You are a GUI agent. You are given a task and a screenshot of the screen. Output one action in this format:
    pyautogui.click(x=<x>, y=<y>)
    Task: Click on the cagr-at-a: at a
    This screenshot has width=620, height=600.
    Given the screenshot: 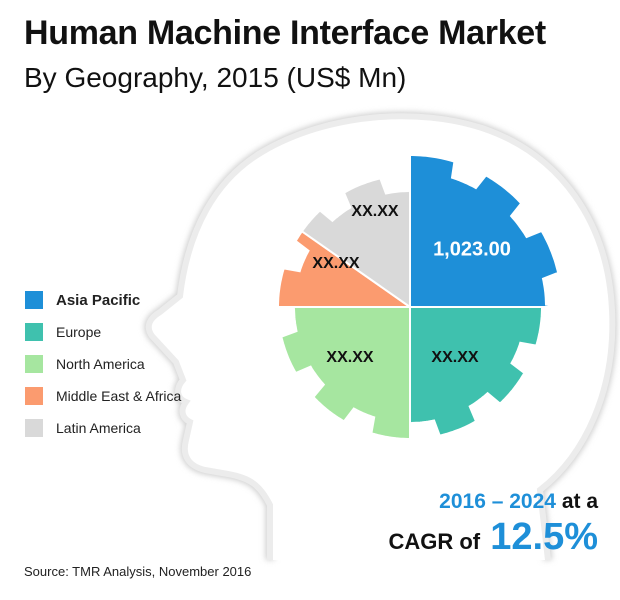 What is the action you would take?
    pyautogui.click(x=579, y=501)
    